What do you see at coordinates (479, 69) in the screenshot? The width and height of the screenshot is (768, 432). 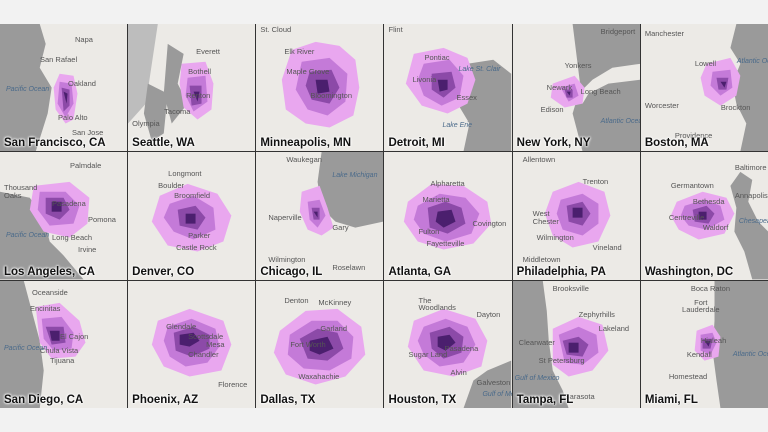 I see `water-label: Lake St. Clair` at bounding box center [479, 69].